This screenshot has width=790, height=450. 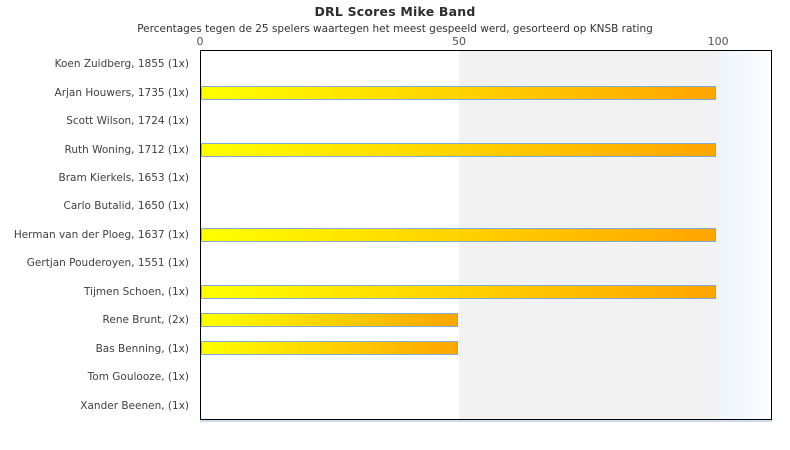 What do you see at coordinates (484, 42) in the screenshot?
I see `x-axis-ticks: 0 50 100` at bounding box center [484, 42].